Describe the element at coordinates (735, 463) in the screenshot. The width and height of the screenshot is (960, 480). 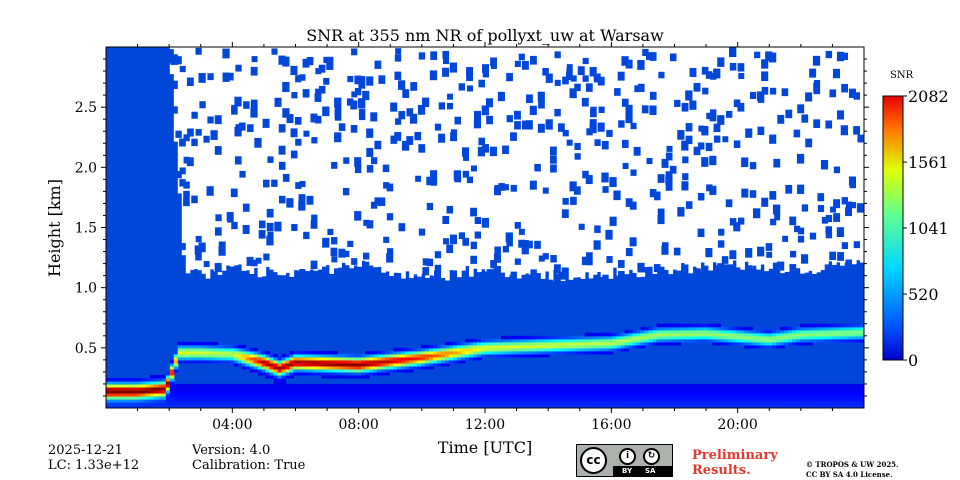
I see `preliminary-notice: Preliminary Results.` at that location.